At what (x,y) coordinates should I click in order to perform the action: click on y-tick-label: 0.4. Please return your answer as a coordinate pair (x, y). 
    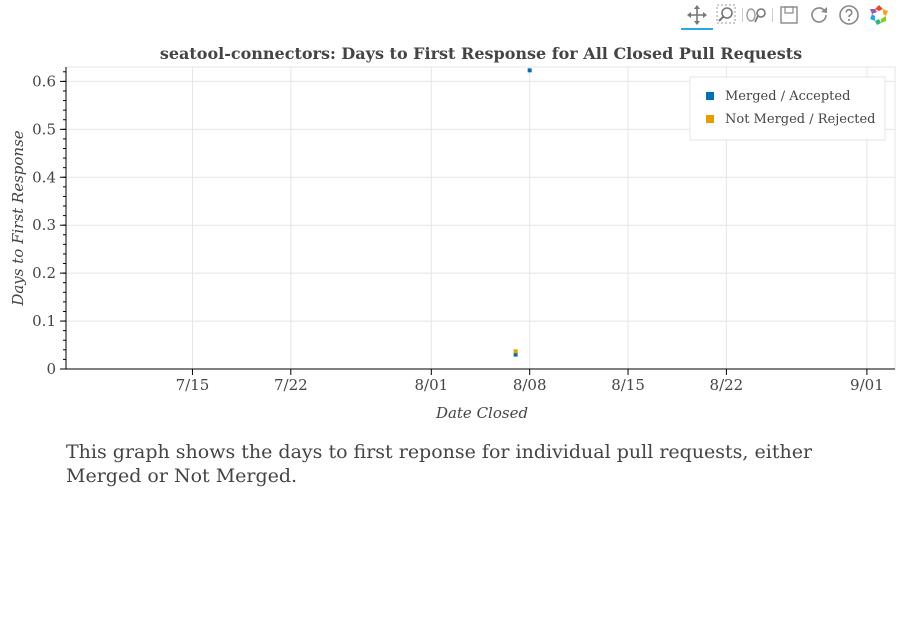
    Looking at the image, I should click on (44, 177).